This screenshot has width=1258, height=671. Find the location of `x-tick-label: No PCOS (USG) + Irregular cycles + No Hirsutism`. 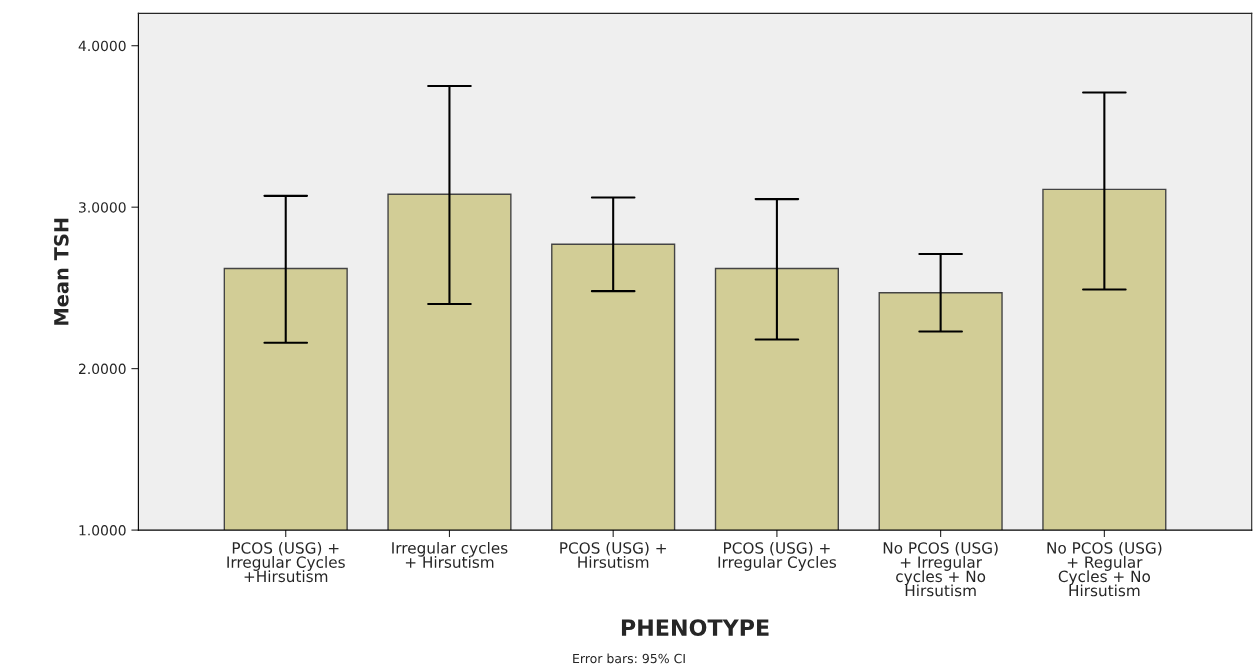

x-tick-label: No PCOS (USG) + Irregular cycles + No Hirsutism is located at coordinates (940, 569).